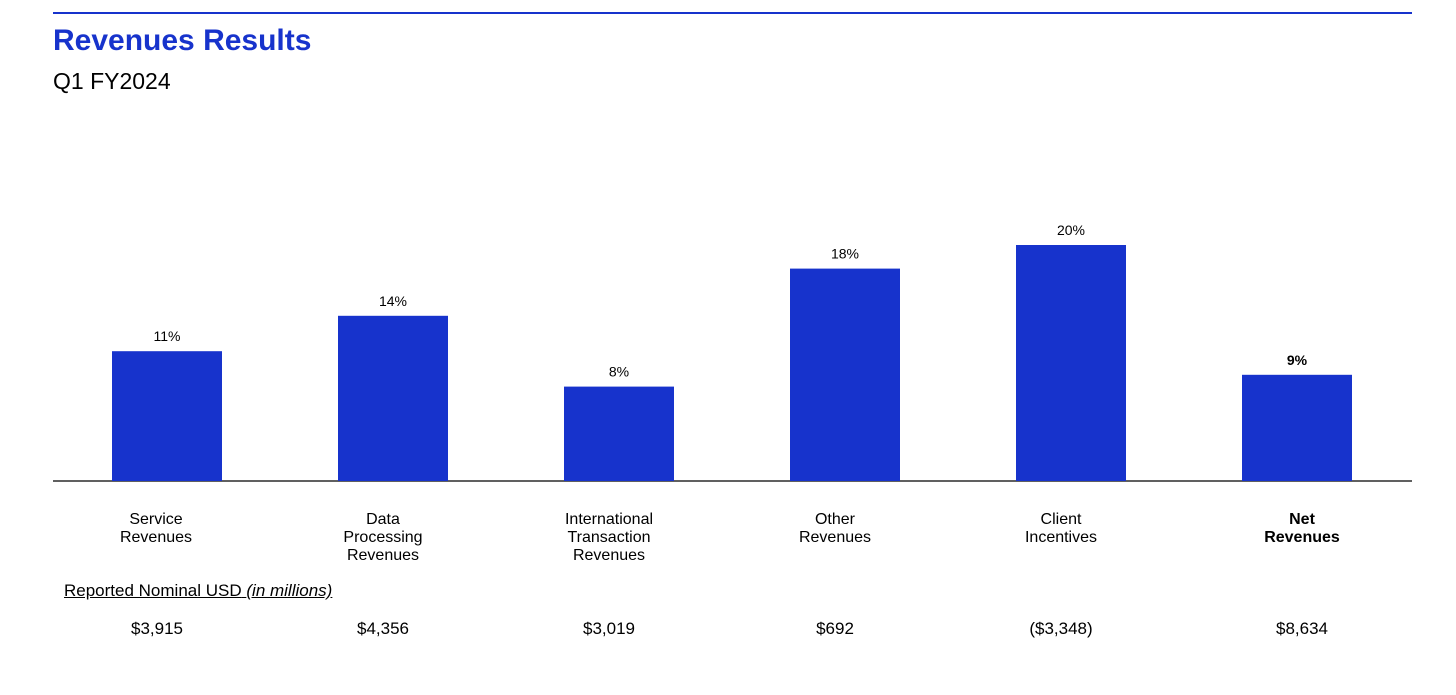  What do you see at coordinates (289, 590) in the screenshot?
I see `nominal-usd-label-unit: (in millions)` at bounding box center [289, 590].